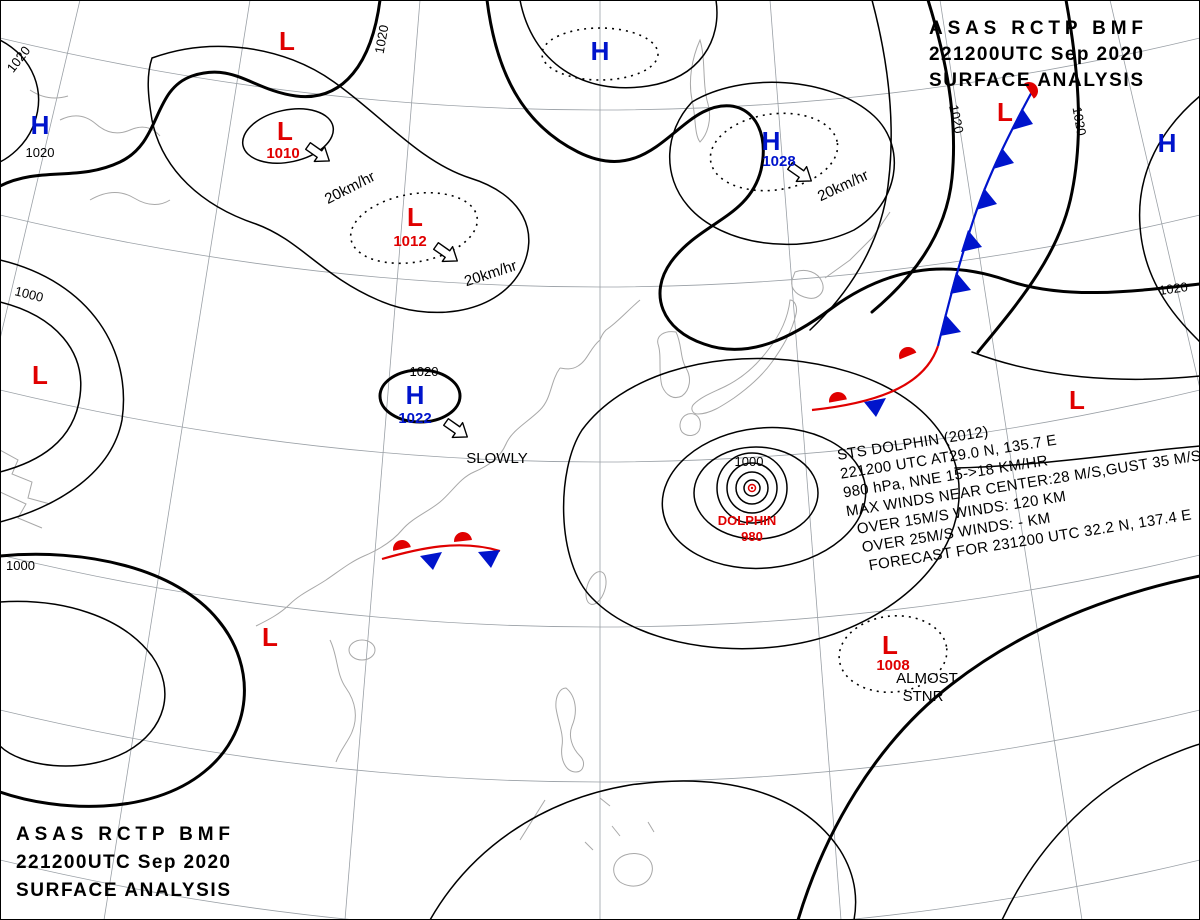  I want to click on storm-name-label: DOLPHIN, so click(747, 520).